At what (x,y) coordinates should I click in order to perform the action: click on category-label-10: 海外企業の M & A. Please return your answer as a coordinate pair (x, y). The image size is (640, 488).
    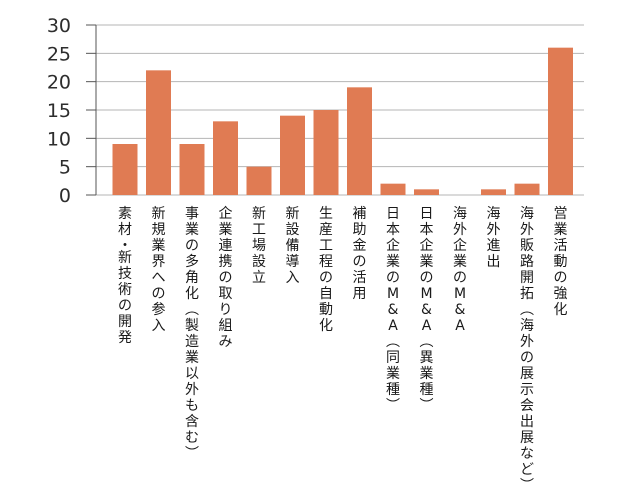
    Looking at the image, I should click on (460, 270).